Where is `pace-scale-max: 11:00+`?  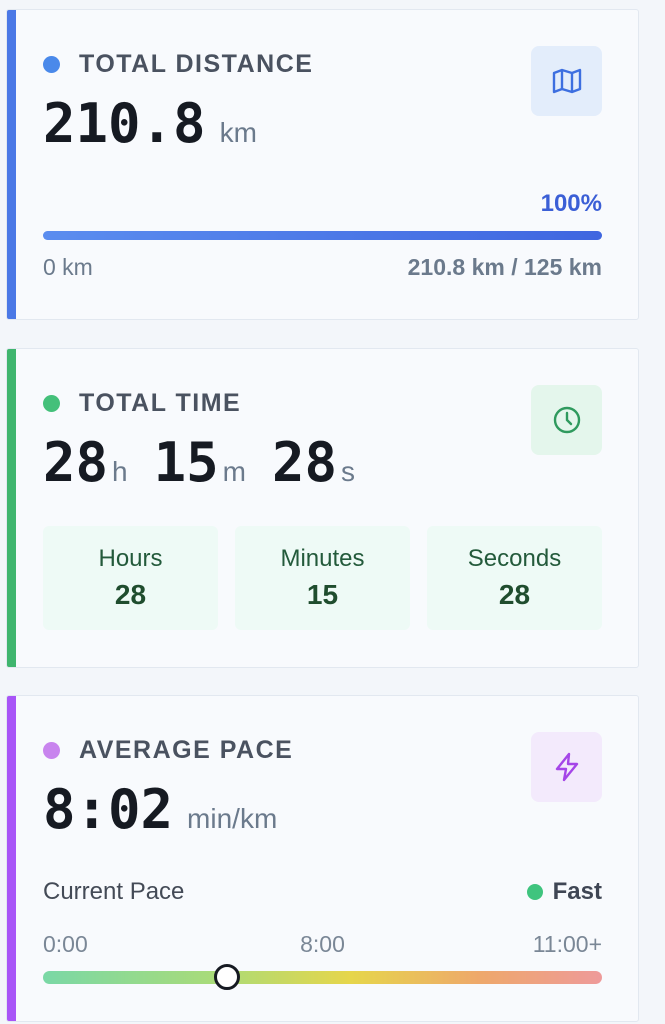
pace-scale-max: 11:00+ is located at coordinates (567, 944).